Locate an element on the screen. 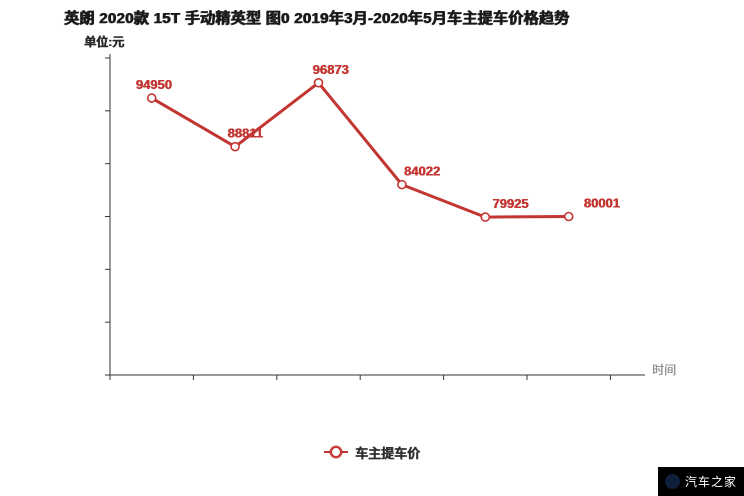  autohome-logo-icon is located at coordinates (672, 481).